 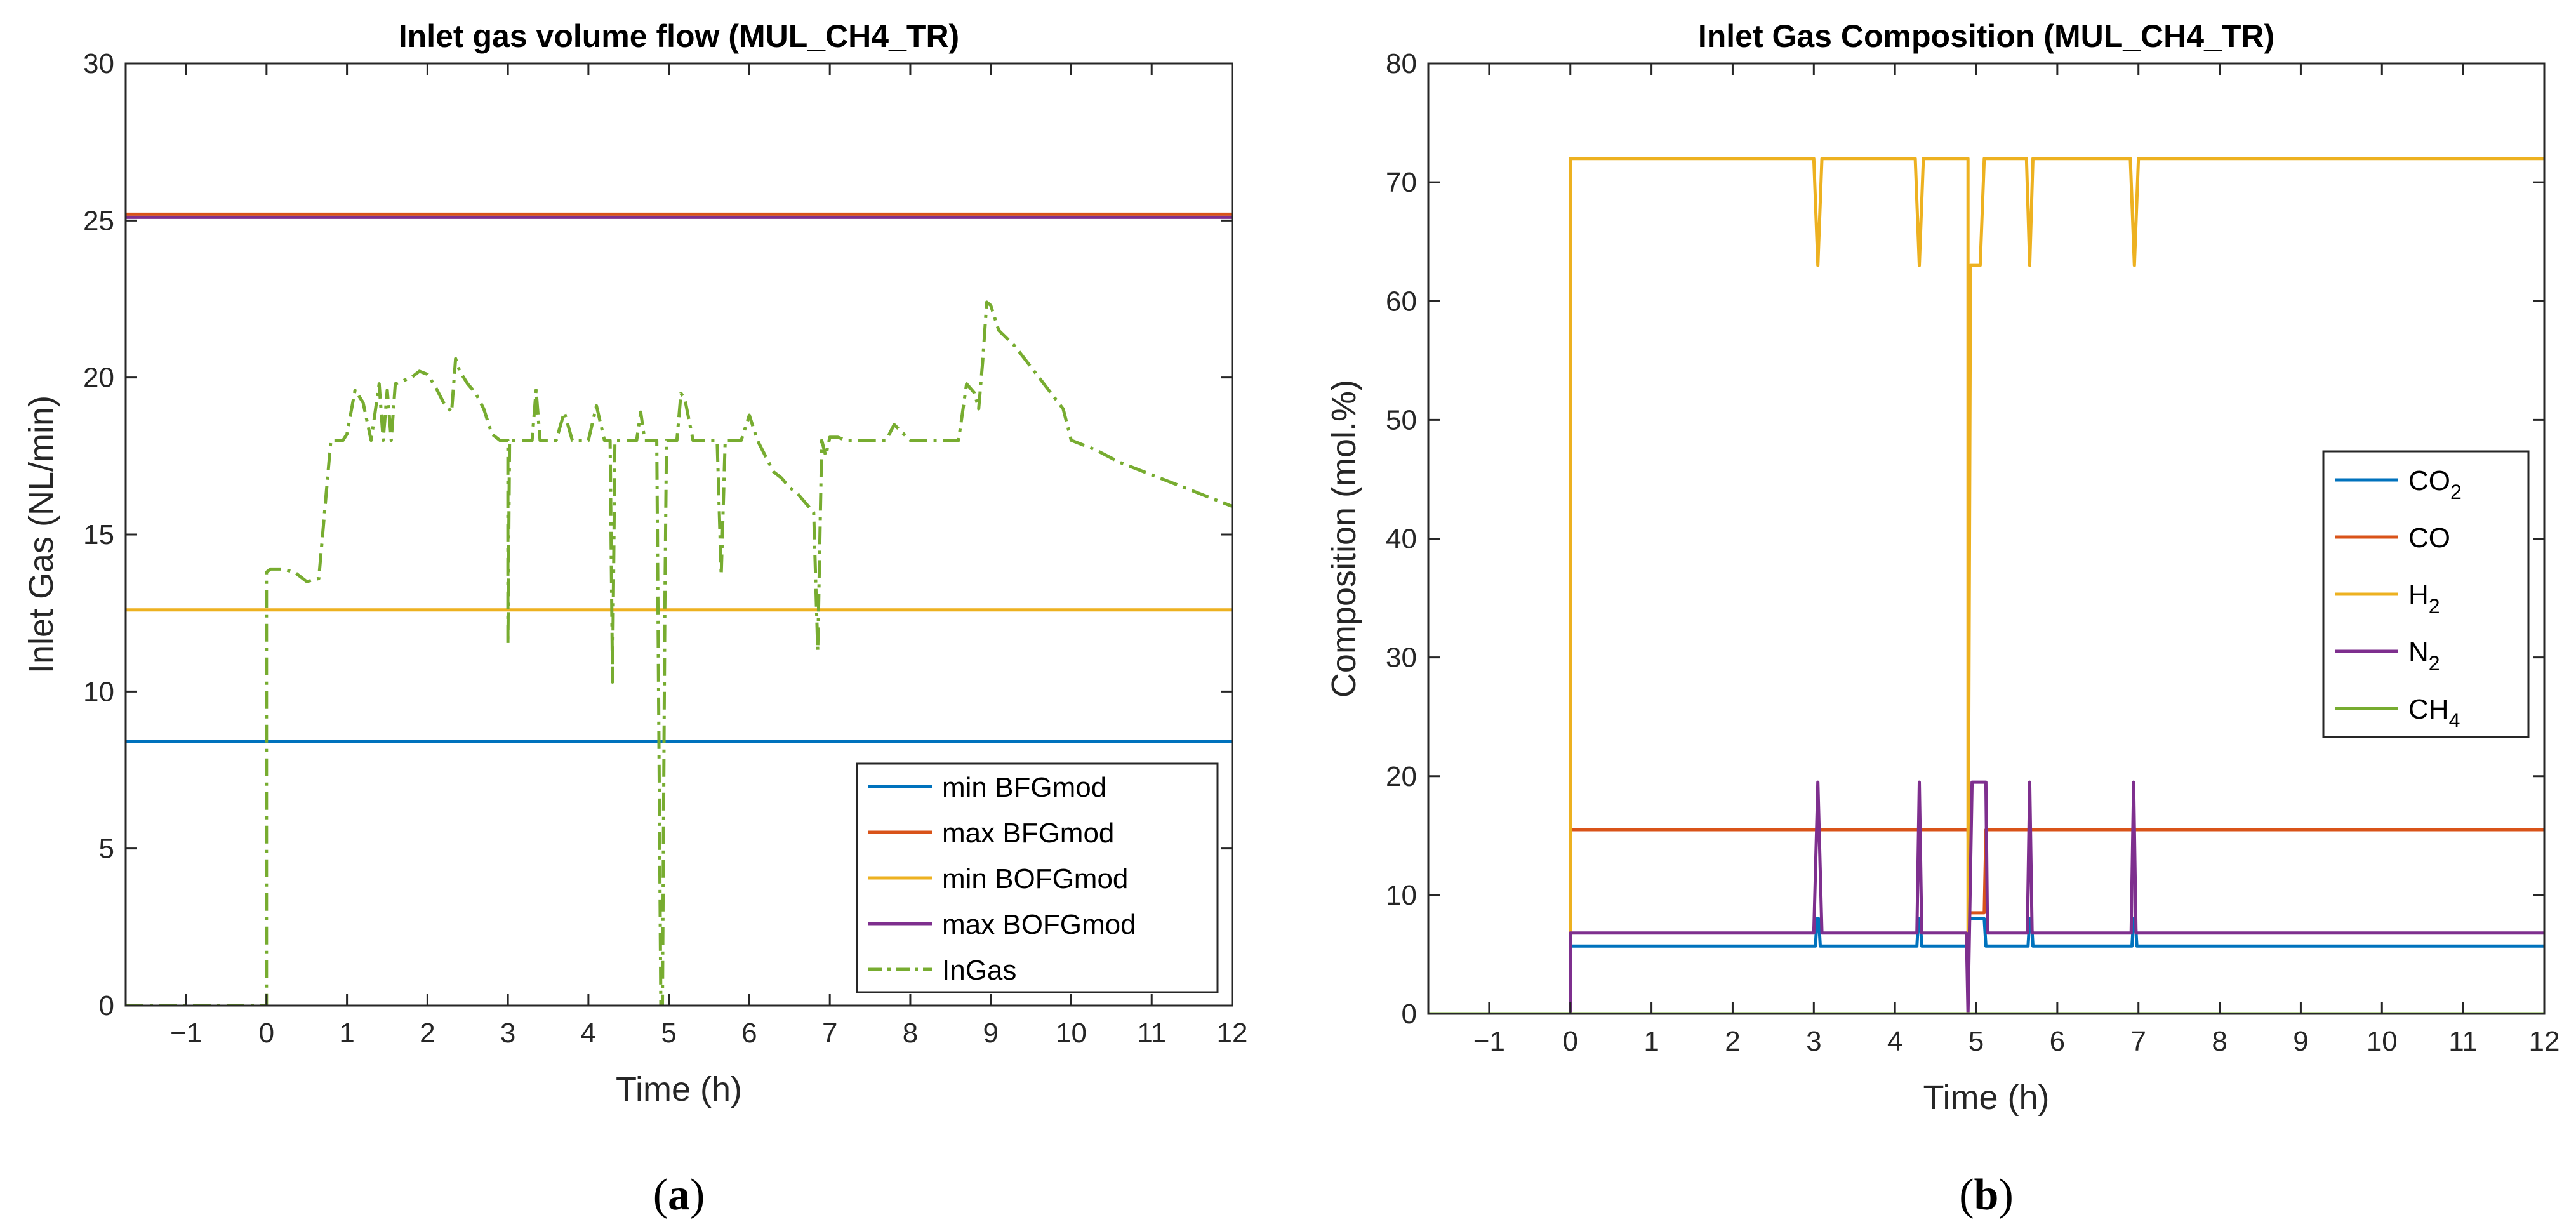 I want to click on legend-label: CH4, so click(x=2434, y=713).